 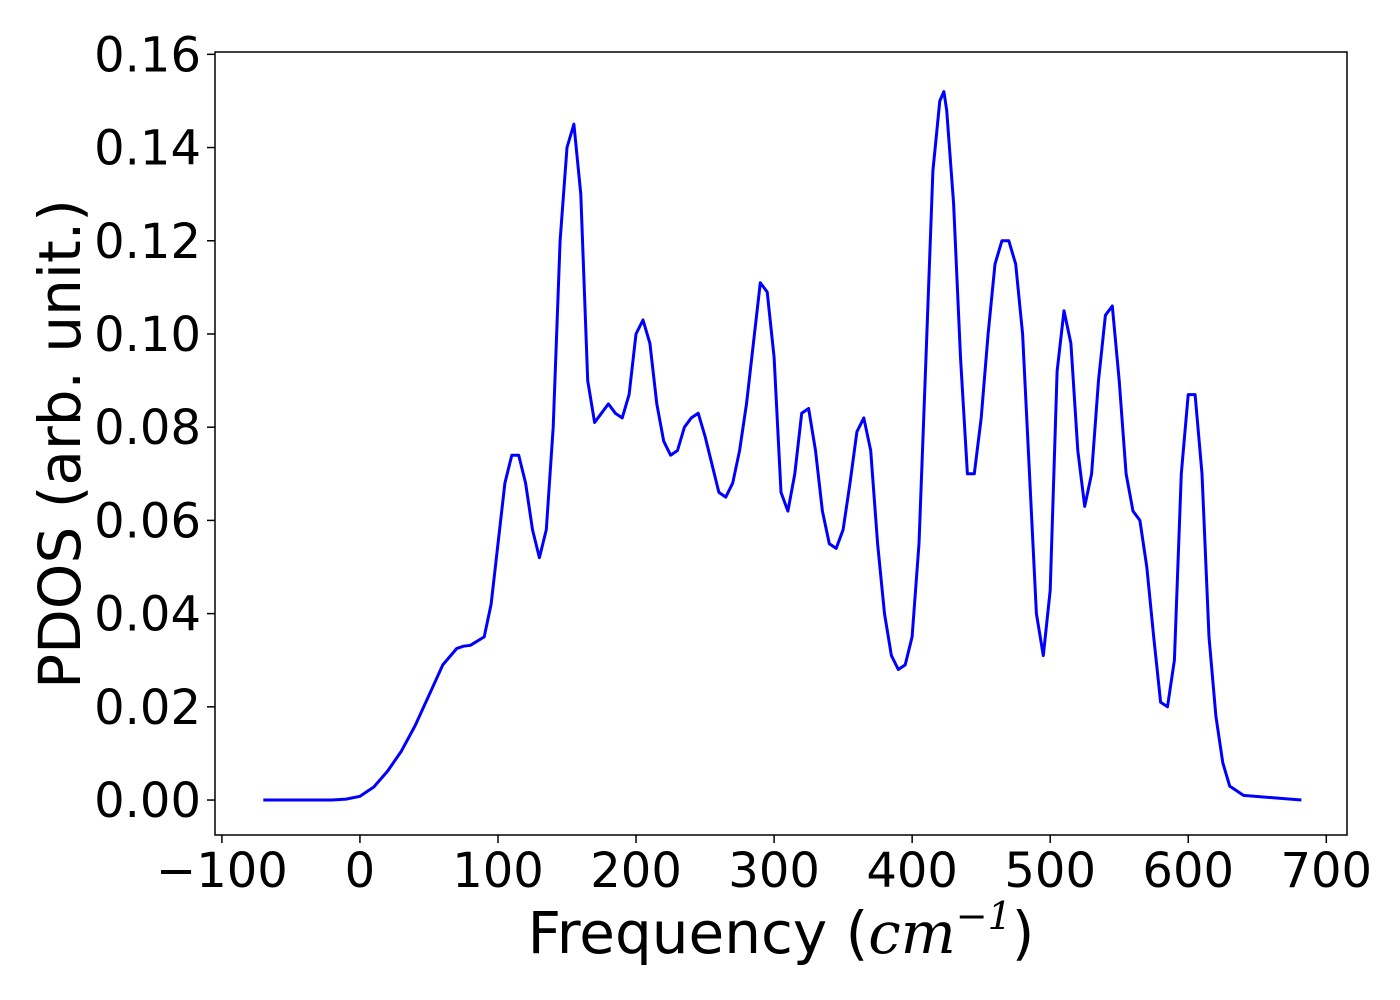 I want to click on y-tick-label: 0.10, so click(x=147, y=335).